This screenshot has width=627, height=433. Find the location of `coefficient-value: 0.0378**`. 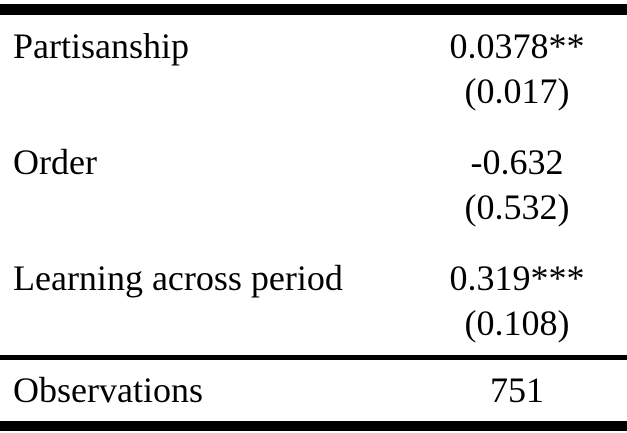

coefficient-value: 0.0378** is located at coordinates (517, 46).